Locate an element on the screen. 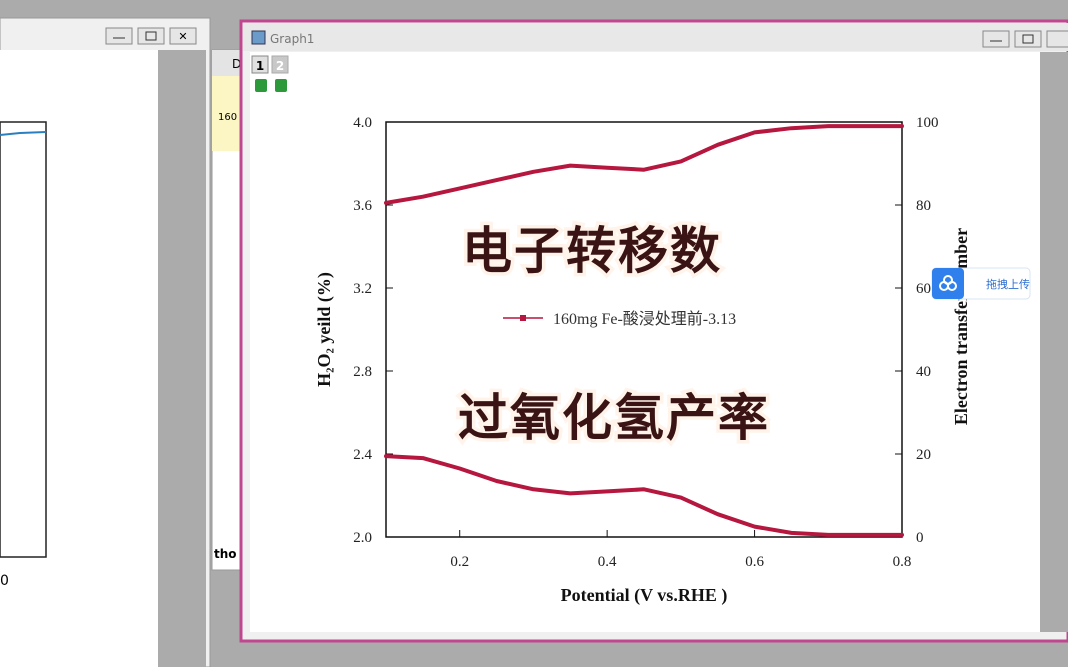 The image size is (1068, 667). y-tick-label: 3.2 is located at coordinates (362, 289).